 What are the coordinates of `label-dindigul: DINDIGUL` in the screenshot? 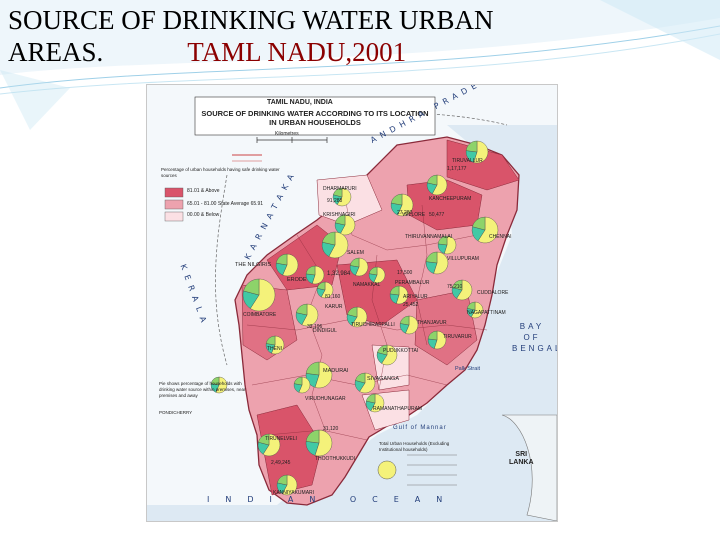 It's located at (325, 331).